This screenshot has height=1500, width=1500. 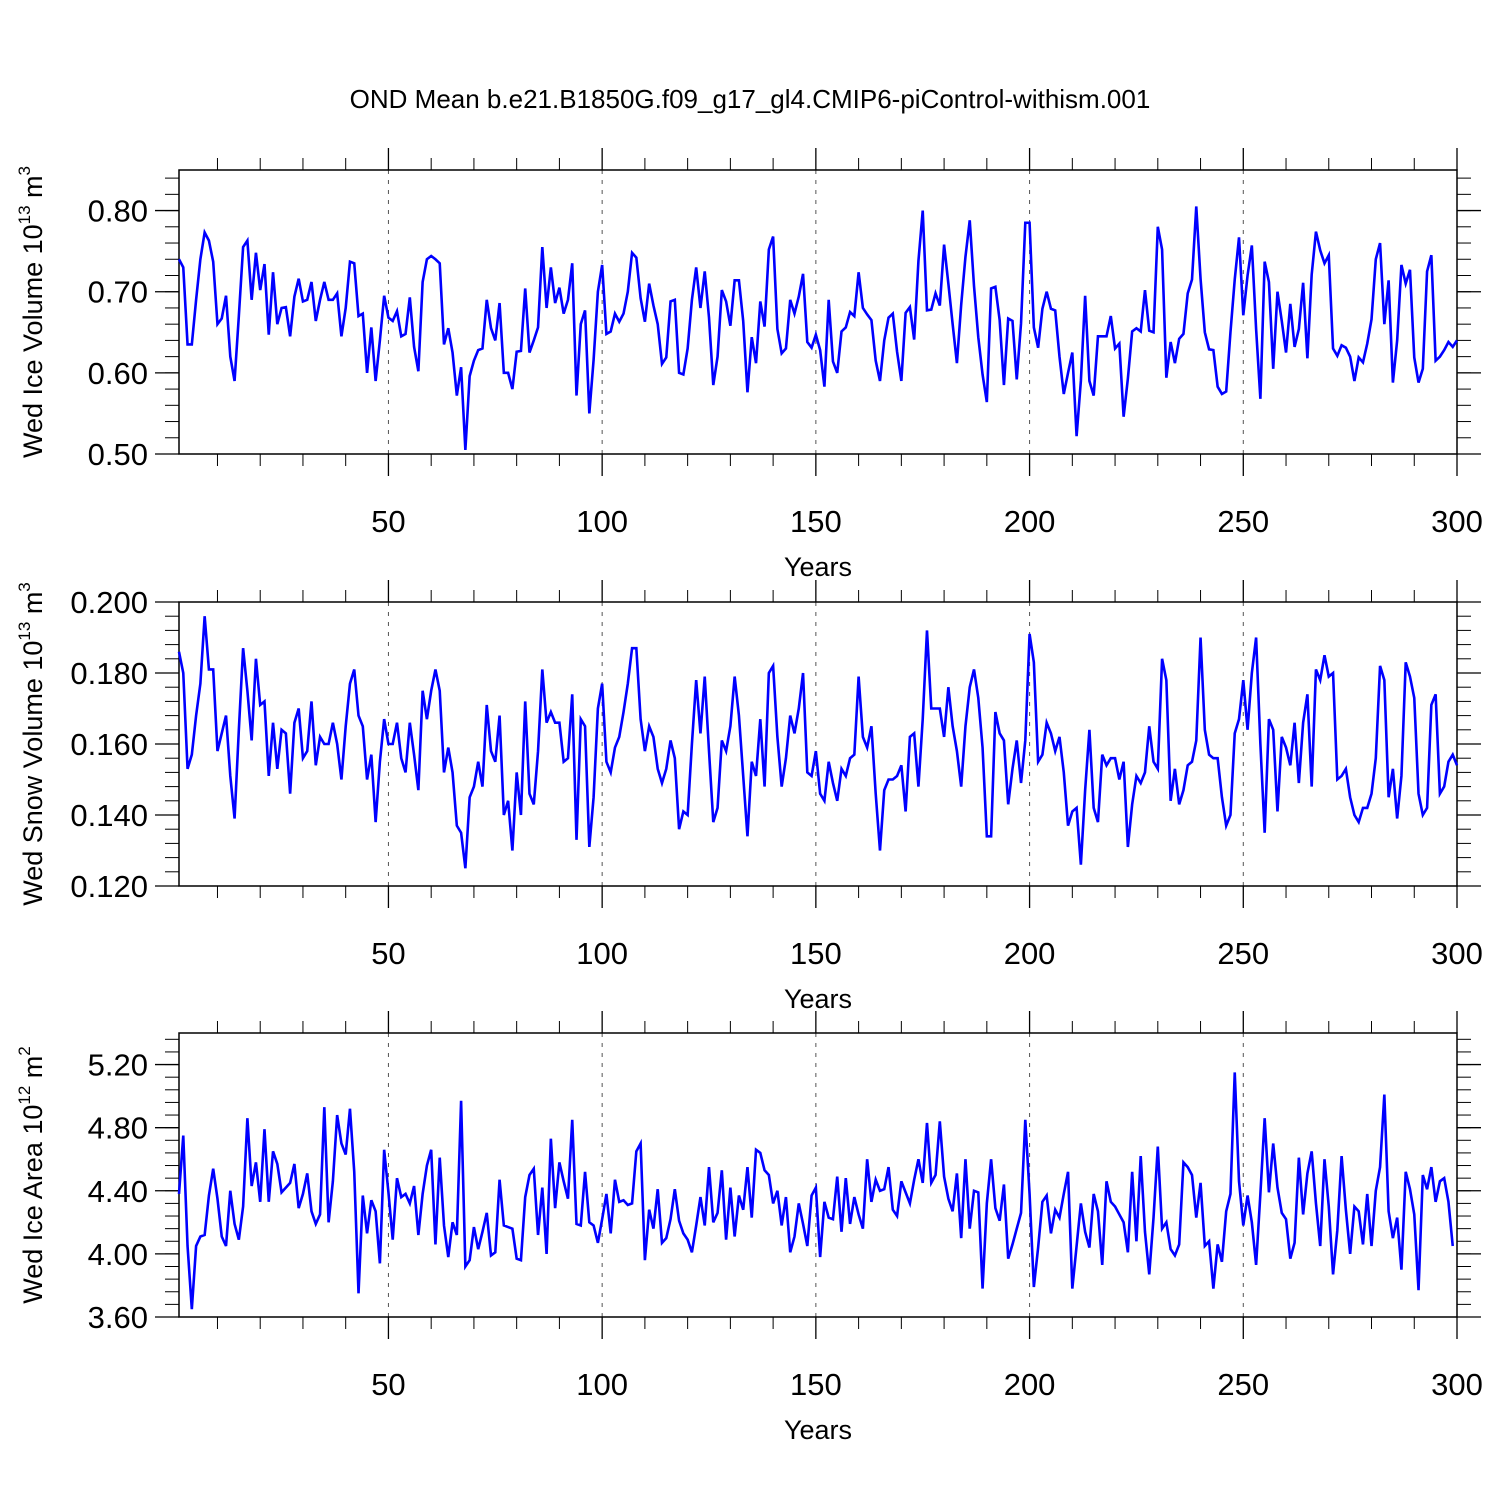 I want to click on y-tick-label: 0.200, so click(x=109, y=602).